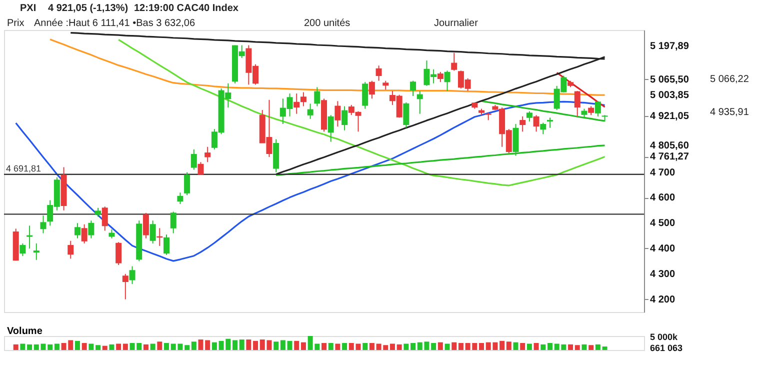 This screenshot has height=366, width=768. Describe the element at coordinates (663, 248) in the screenshot. I see `y-tick-label: 4 400` at that location.